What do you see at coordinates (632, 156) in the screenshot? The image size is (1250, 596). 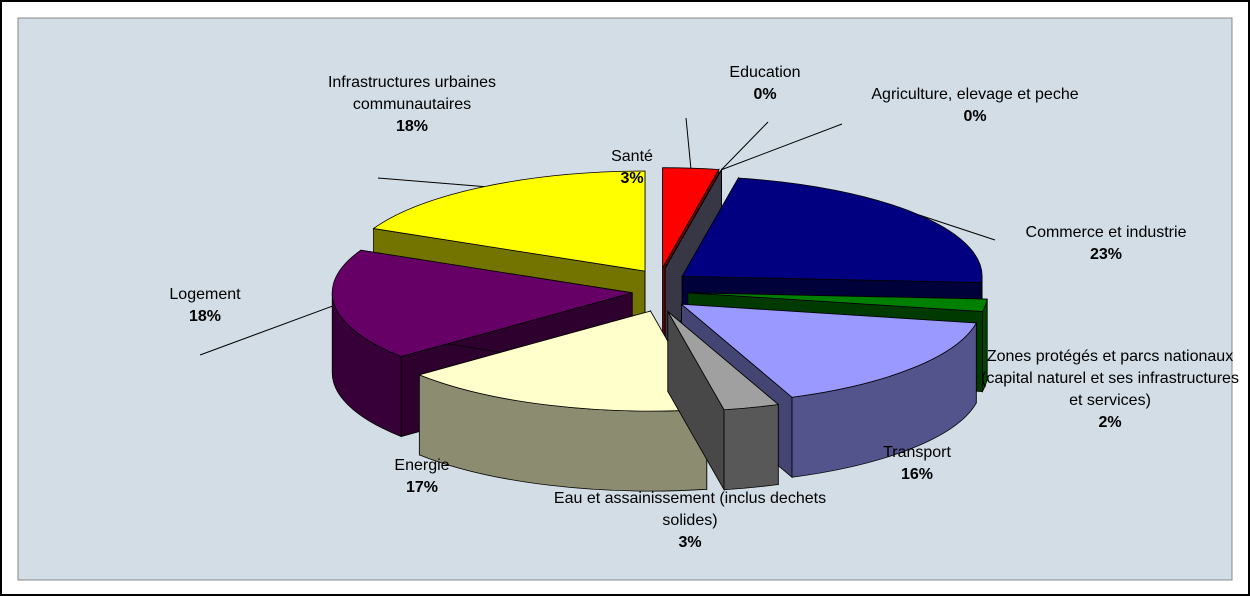 I see `category-name: Santé` at bounding box center [632, 156].